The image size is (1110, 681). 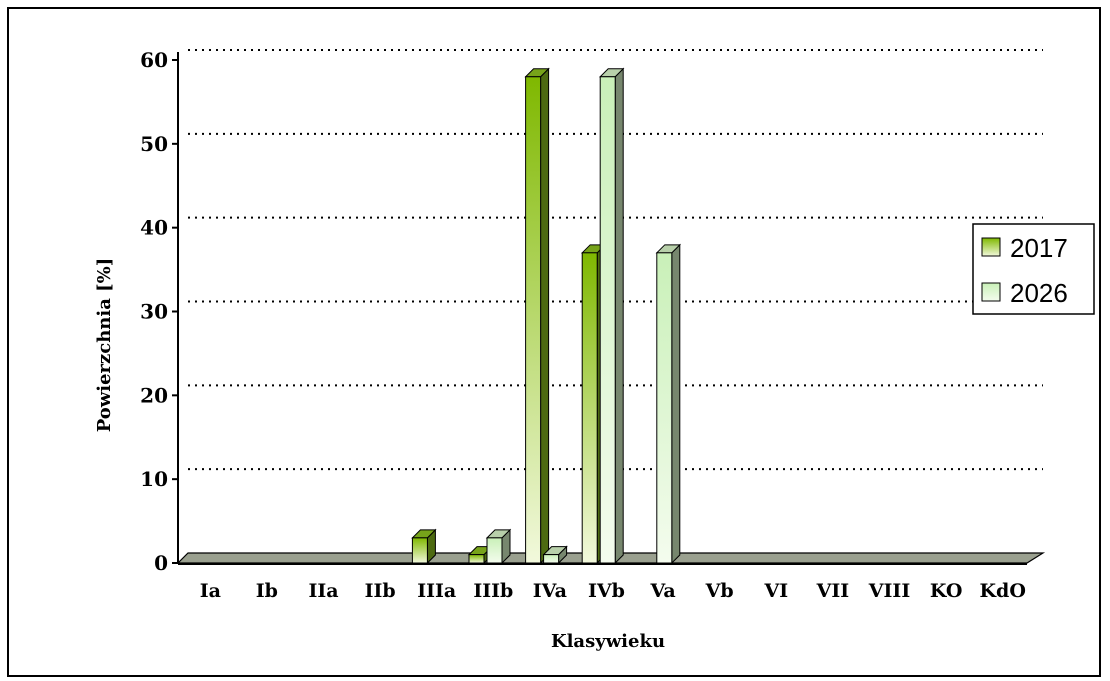 What do you see at coordinates (323, 591) in the screenshot?
I see `x-tick-label: IIa` at bounding box center [323, 591].